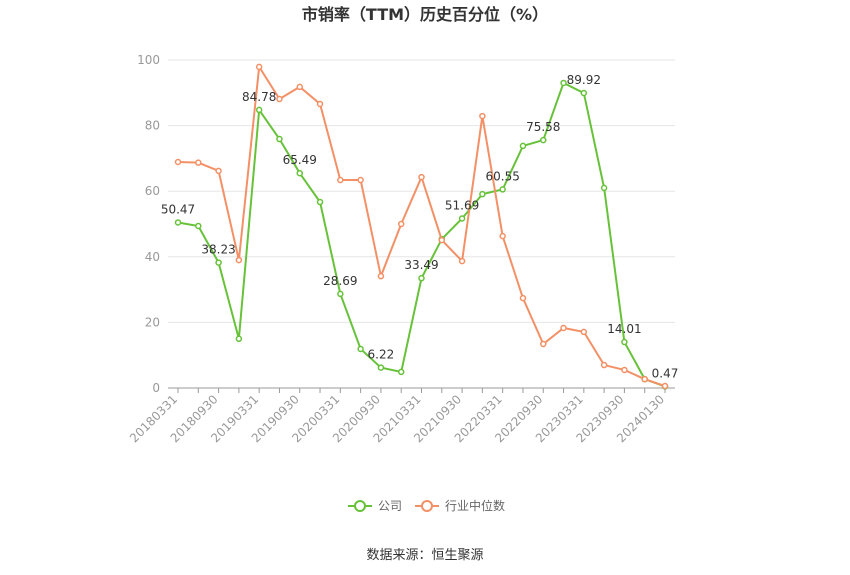 This screenshot has height=575, width=850. I want to click on data-label: 38.23, so click(218, 250).